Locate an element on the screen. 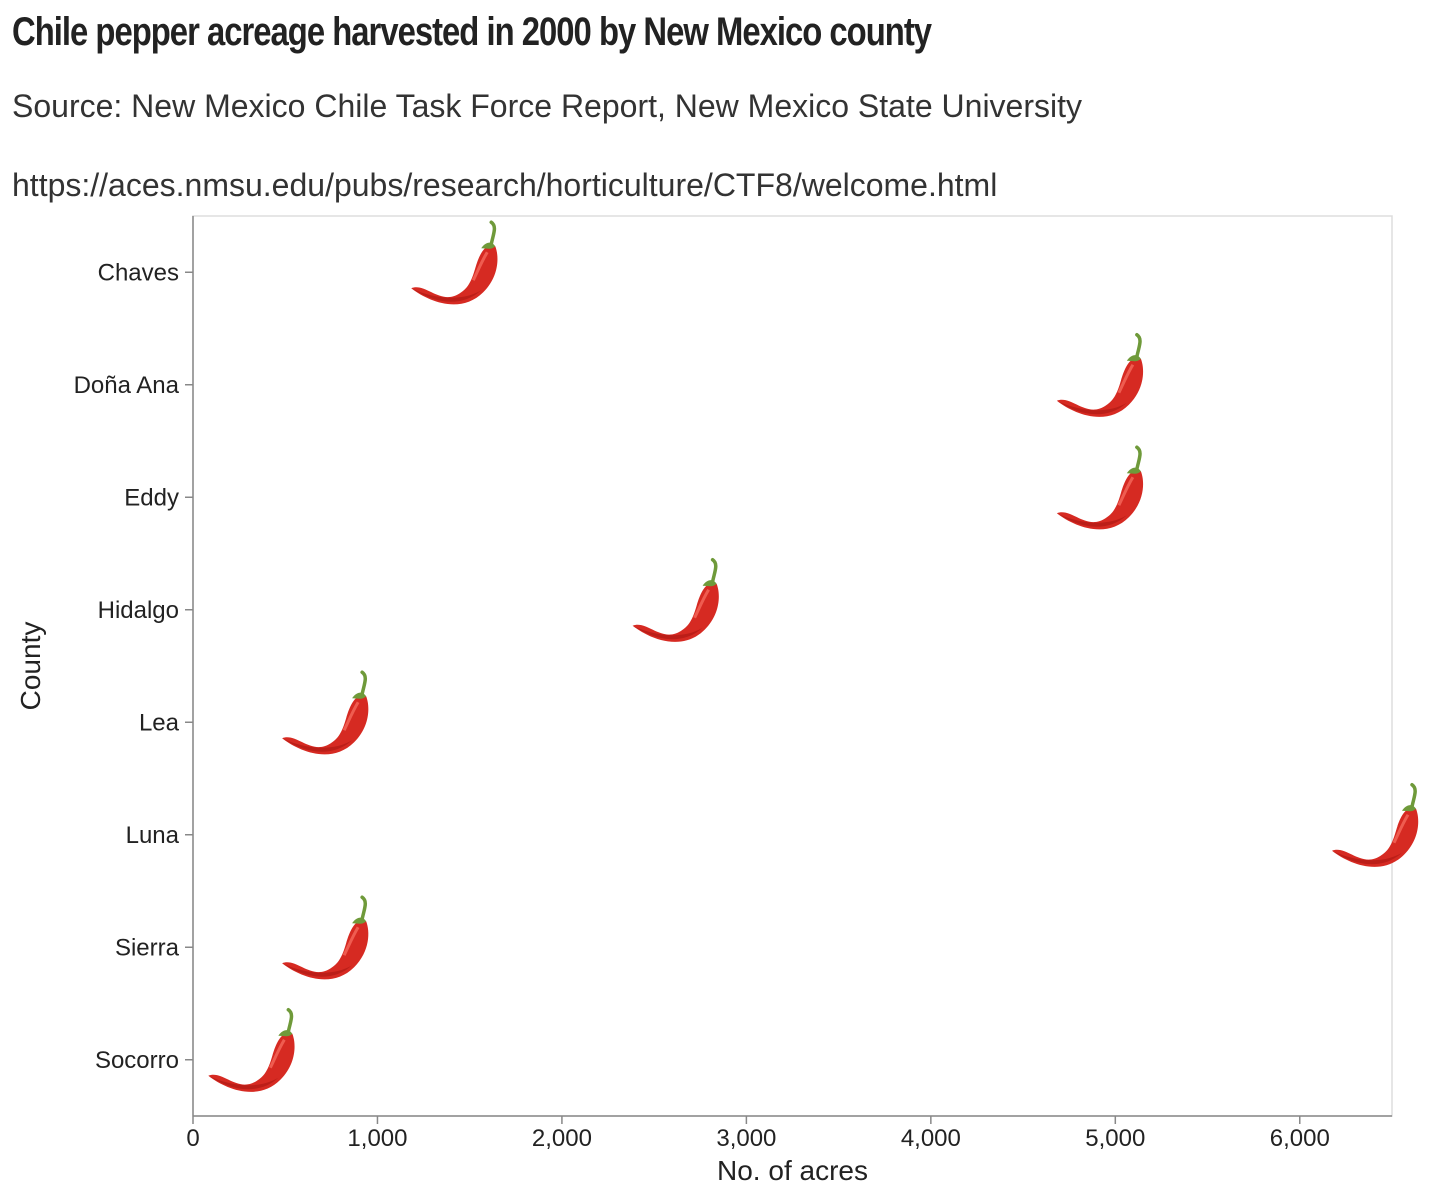  y-tick-label: Hidalgo is located at coordinates (138, 610).